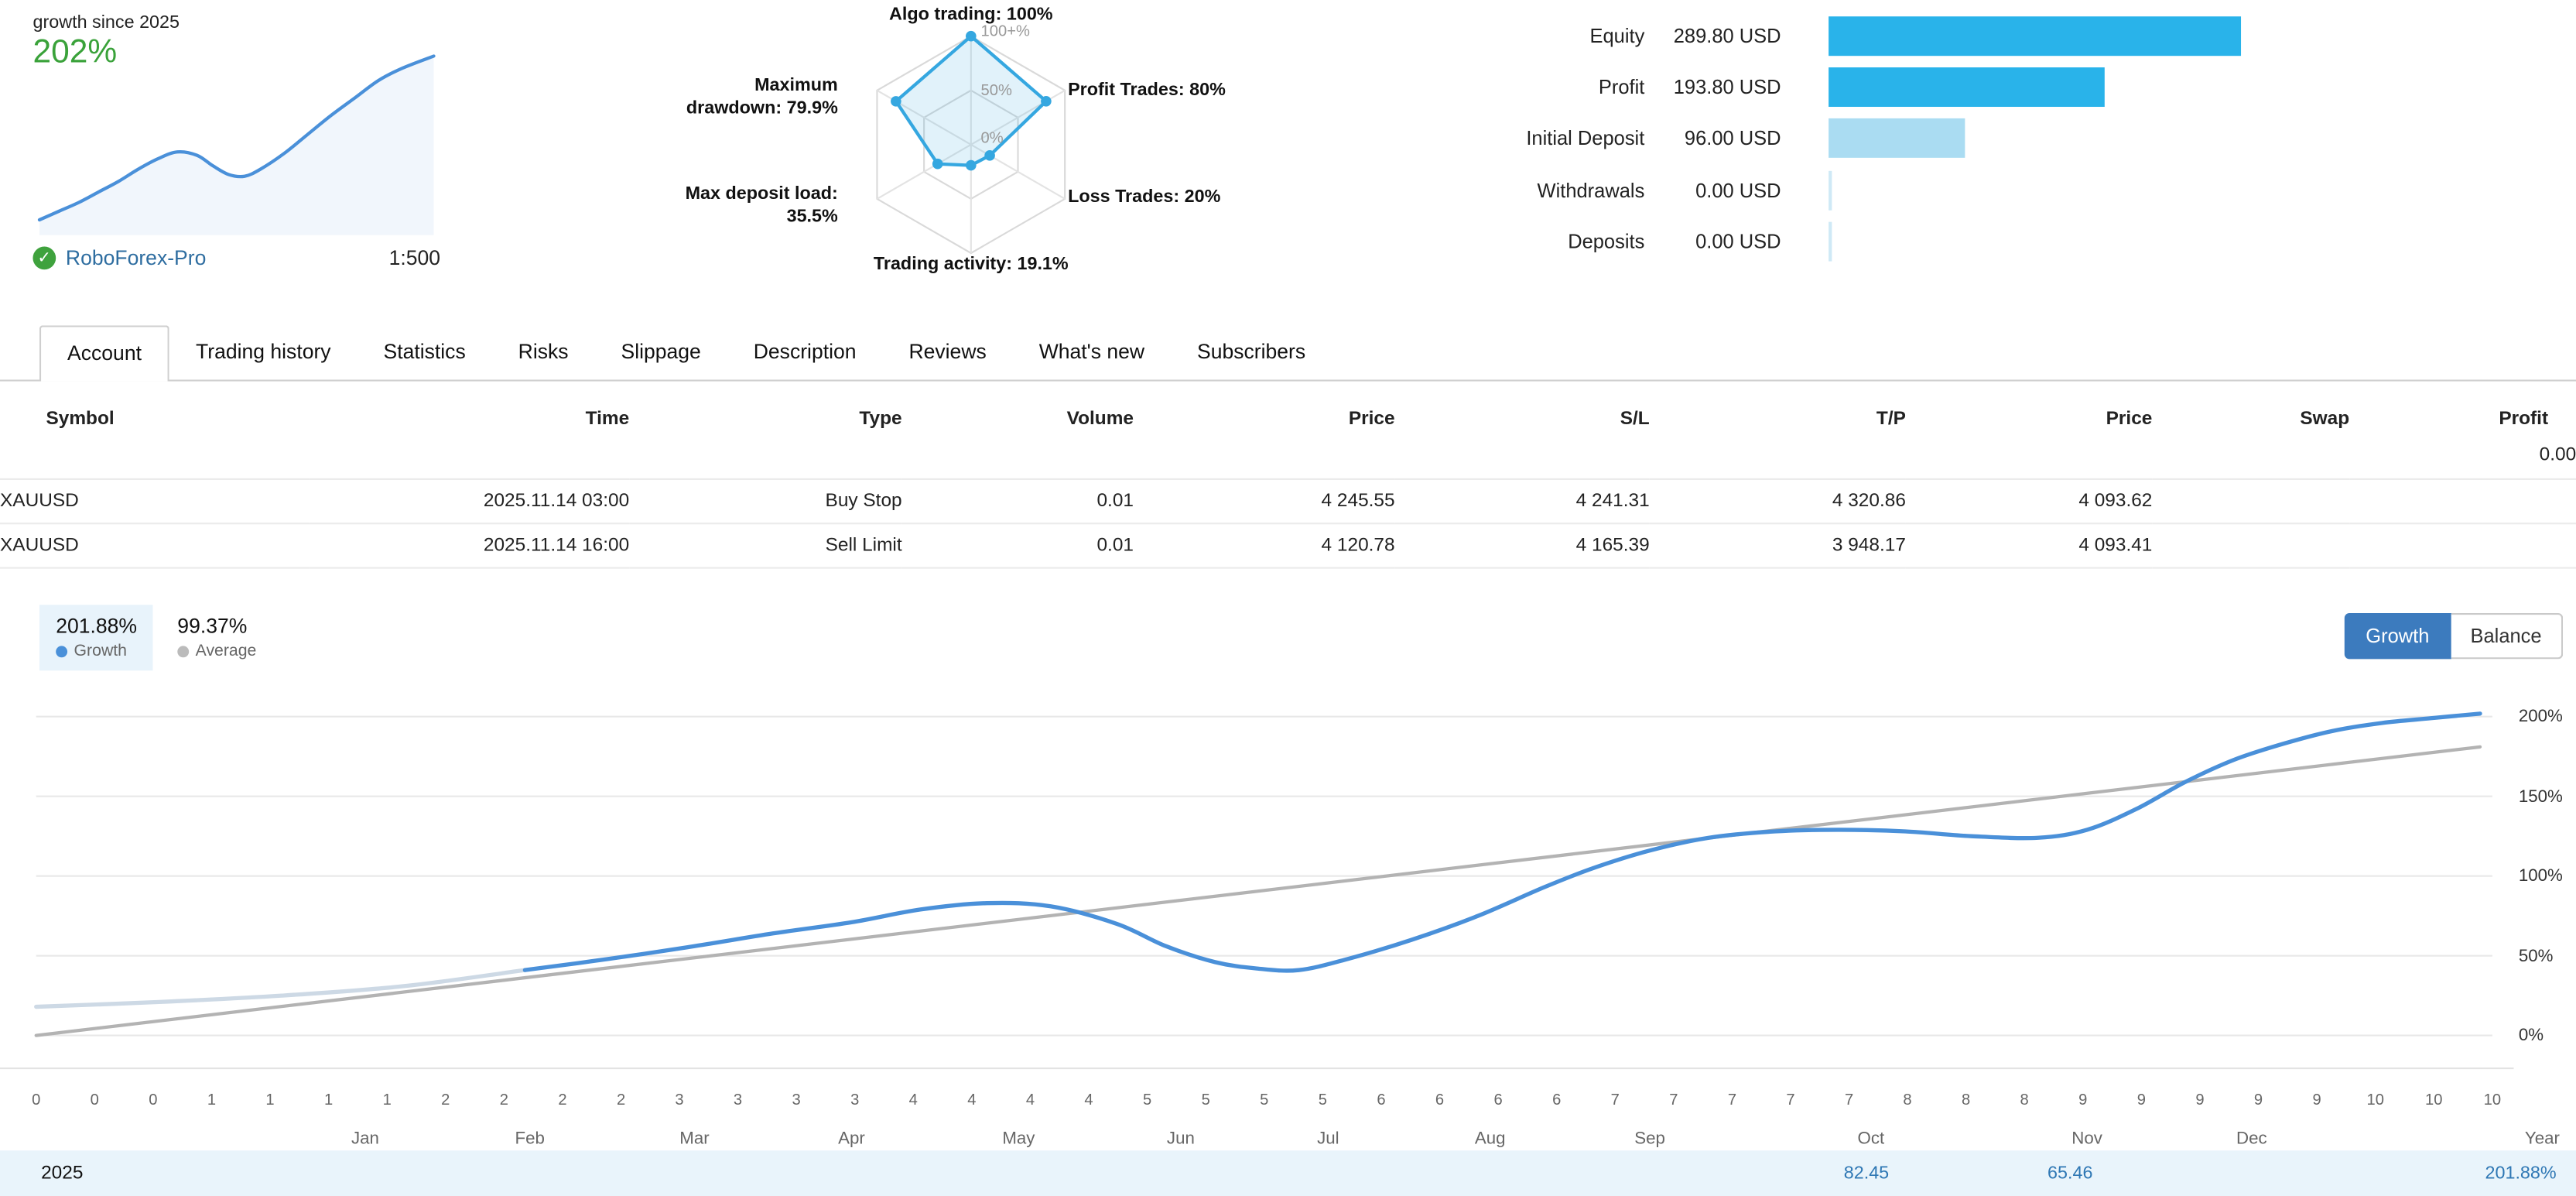  What do you see at coordinates (1908, 1100) in the screenshot?
I see `x-tick-label: 8` at bounding box center [1908, 1100].